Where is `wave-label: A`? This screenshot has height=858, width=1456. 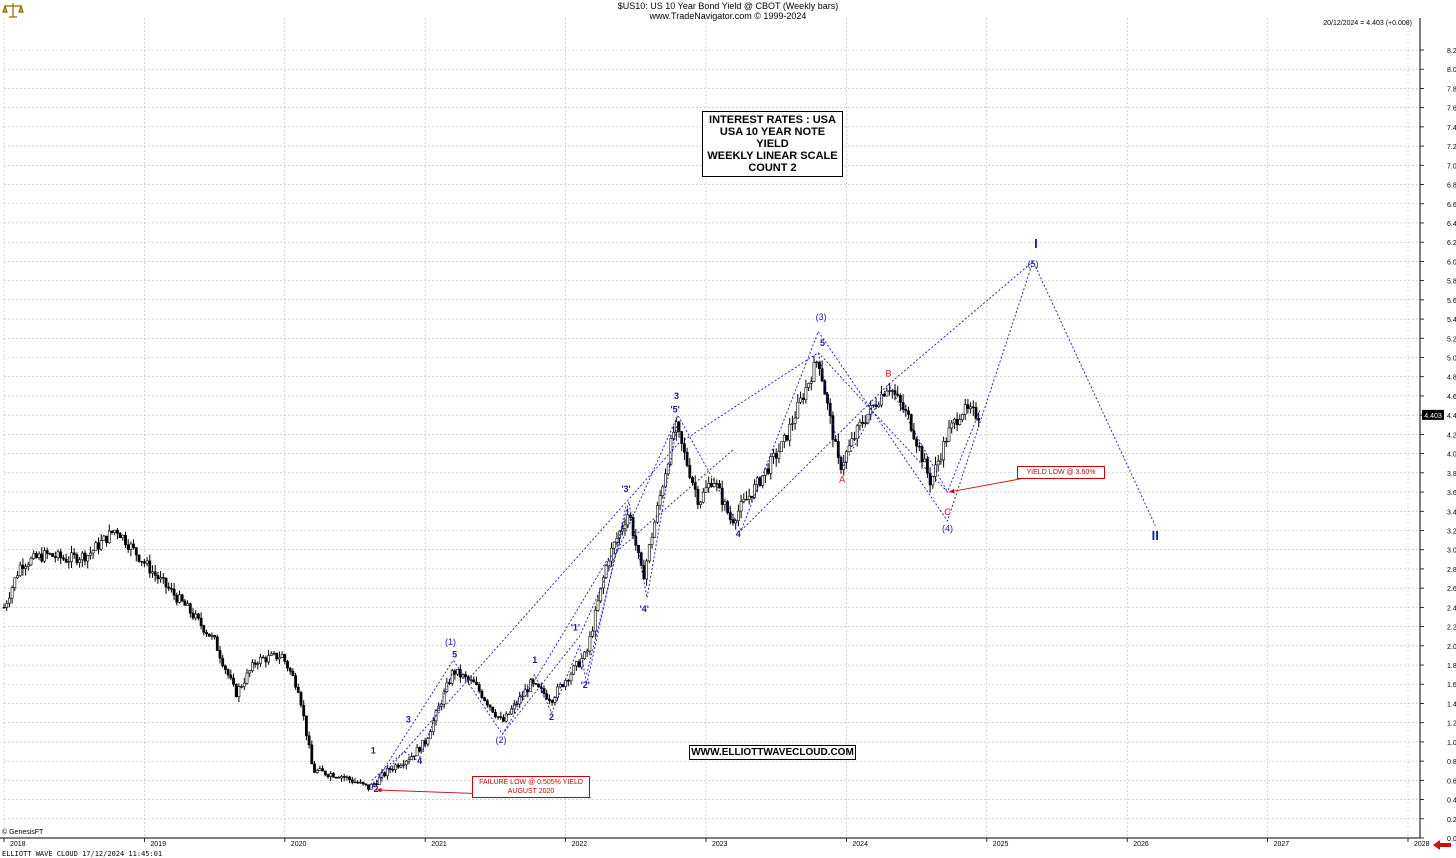
wave-label: A is located at coordinates (842, 479).